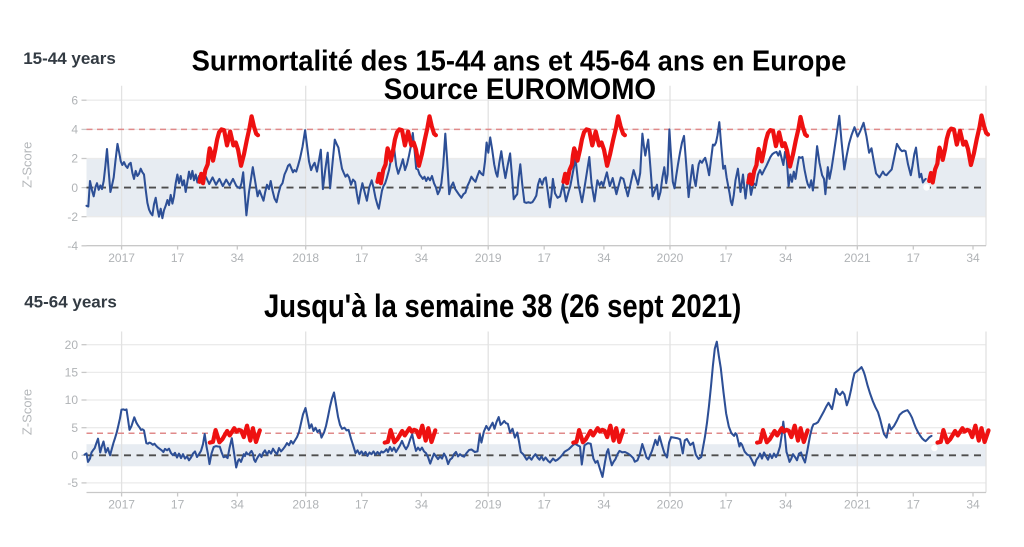 This screenshot has width=1024, height=547. What do you see at coordinates (72, 345) in the screenshot?
I see `svg-text: 20` at bounding box center [72, 345].